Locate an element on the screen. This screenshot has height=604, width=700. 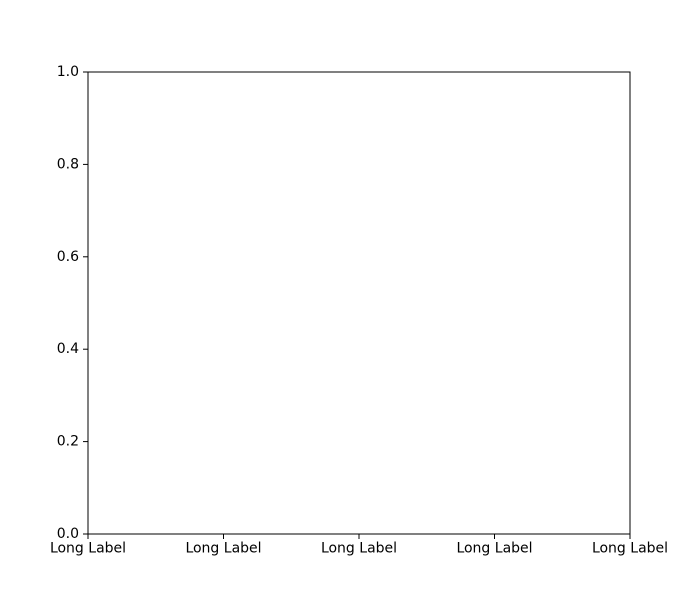
y-tick-label: 0.8 is located at coordinates (68, 164).